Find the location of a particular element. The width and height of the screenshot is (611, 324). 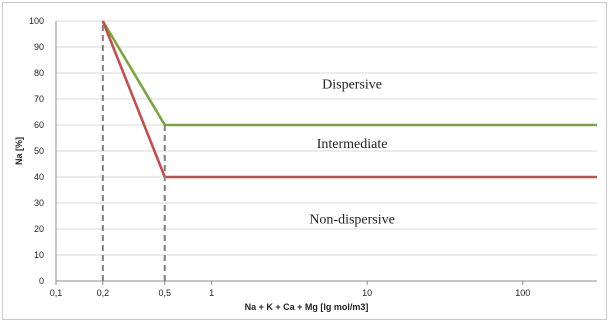

x-tick-label: 0,1 is located at coordinates (56, 293).